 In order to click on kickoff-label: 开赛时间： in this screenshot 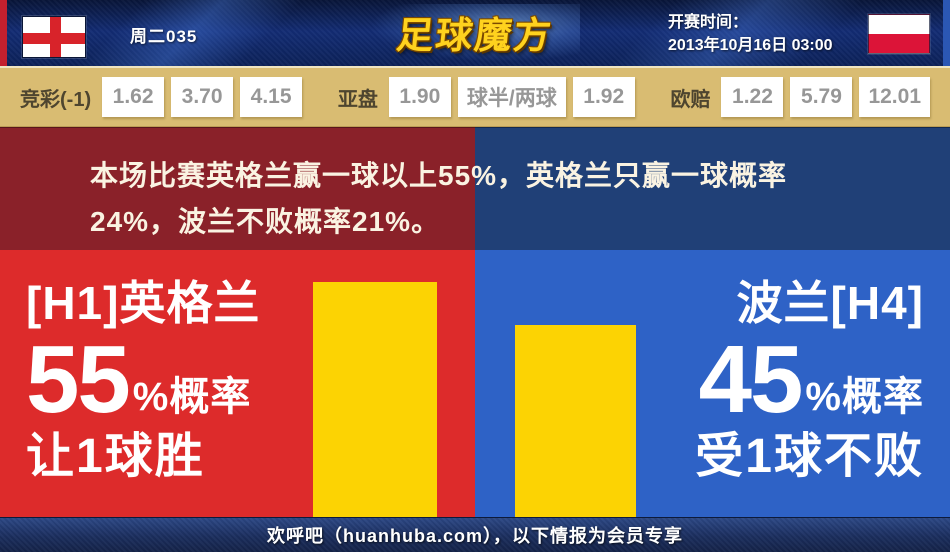, I will do `click(708, 22)`.